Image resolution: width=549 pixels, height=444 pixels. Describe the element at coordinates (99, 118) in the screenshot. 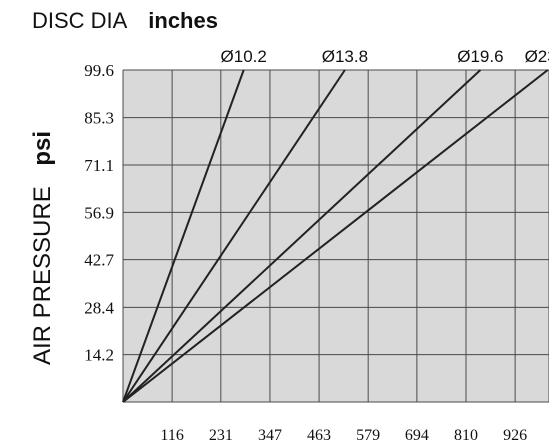

I see `y-tick-label: 85.3` at that location.